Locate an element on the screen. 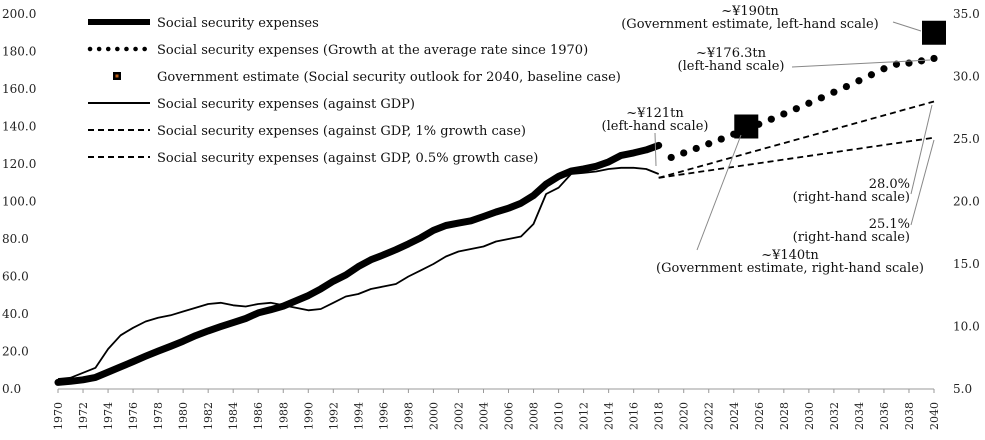  x-tick-label: 2030 is located at coordinates (809, 416).